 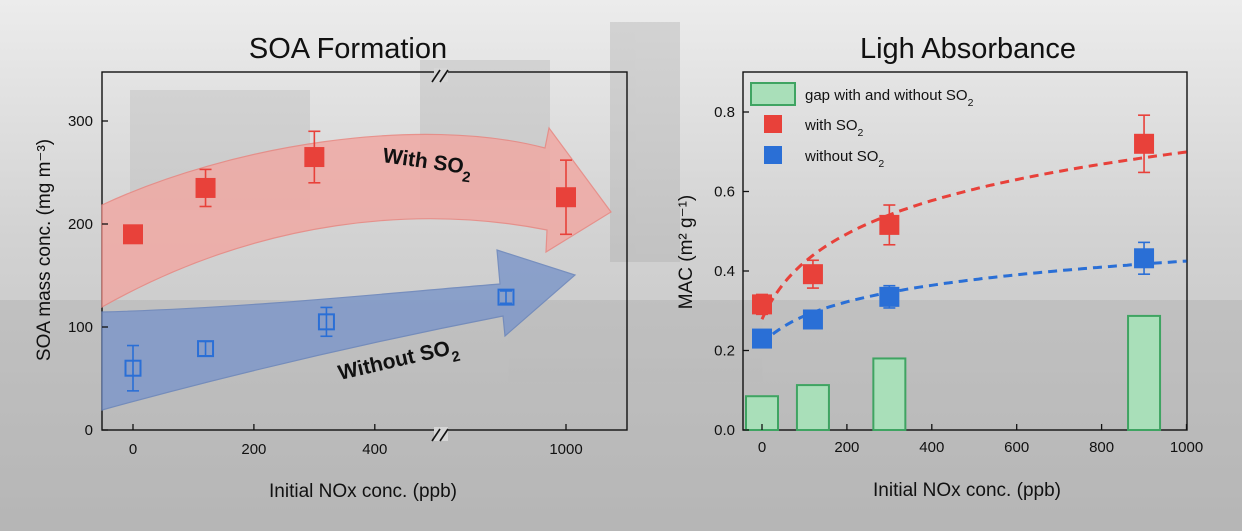 I want to click on mac-x-tick-label: 800, so click(x=1101, y=447).